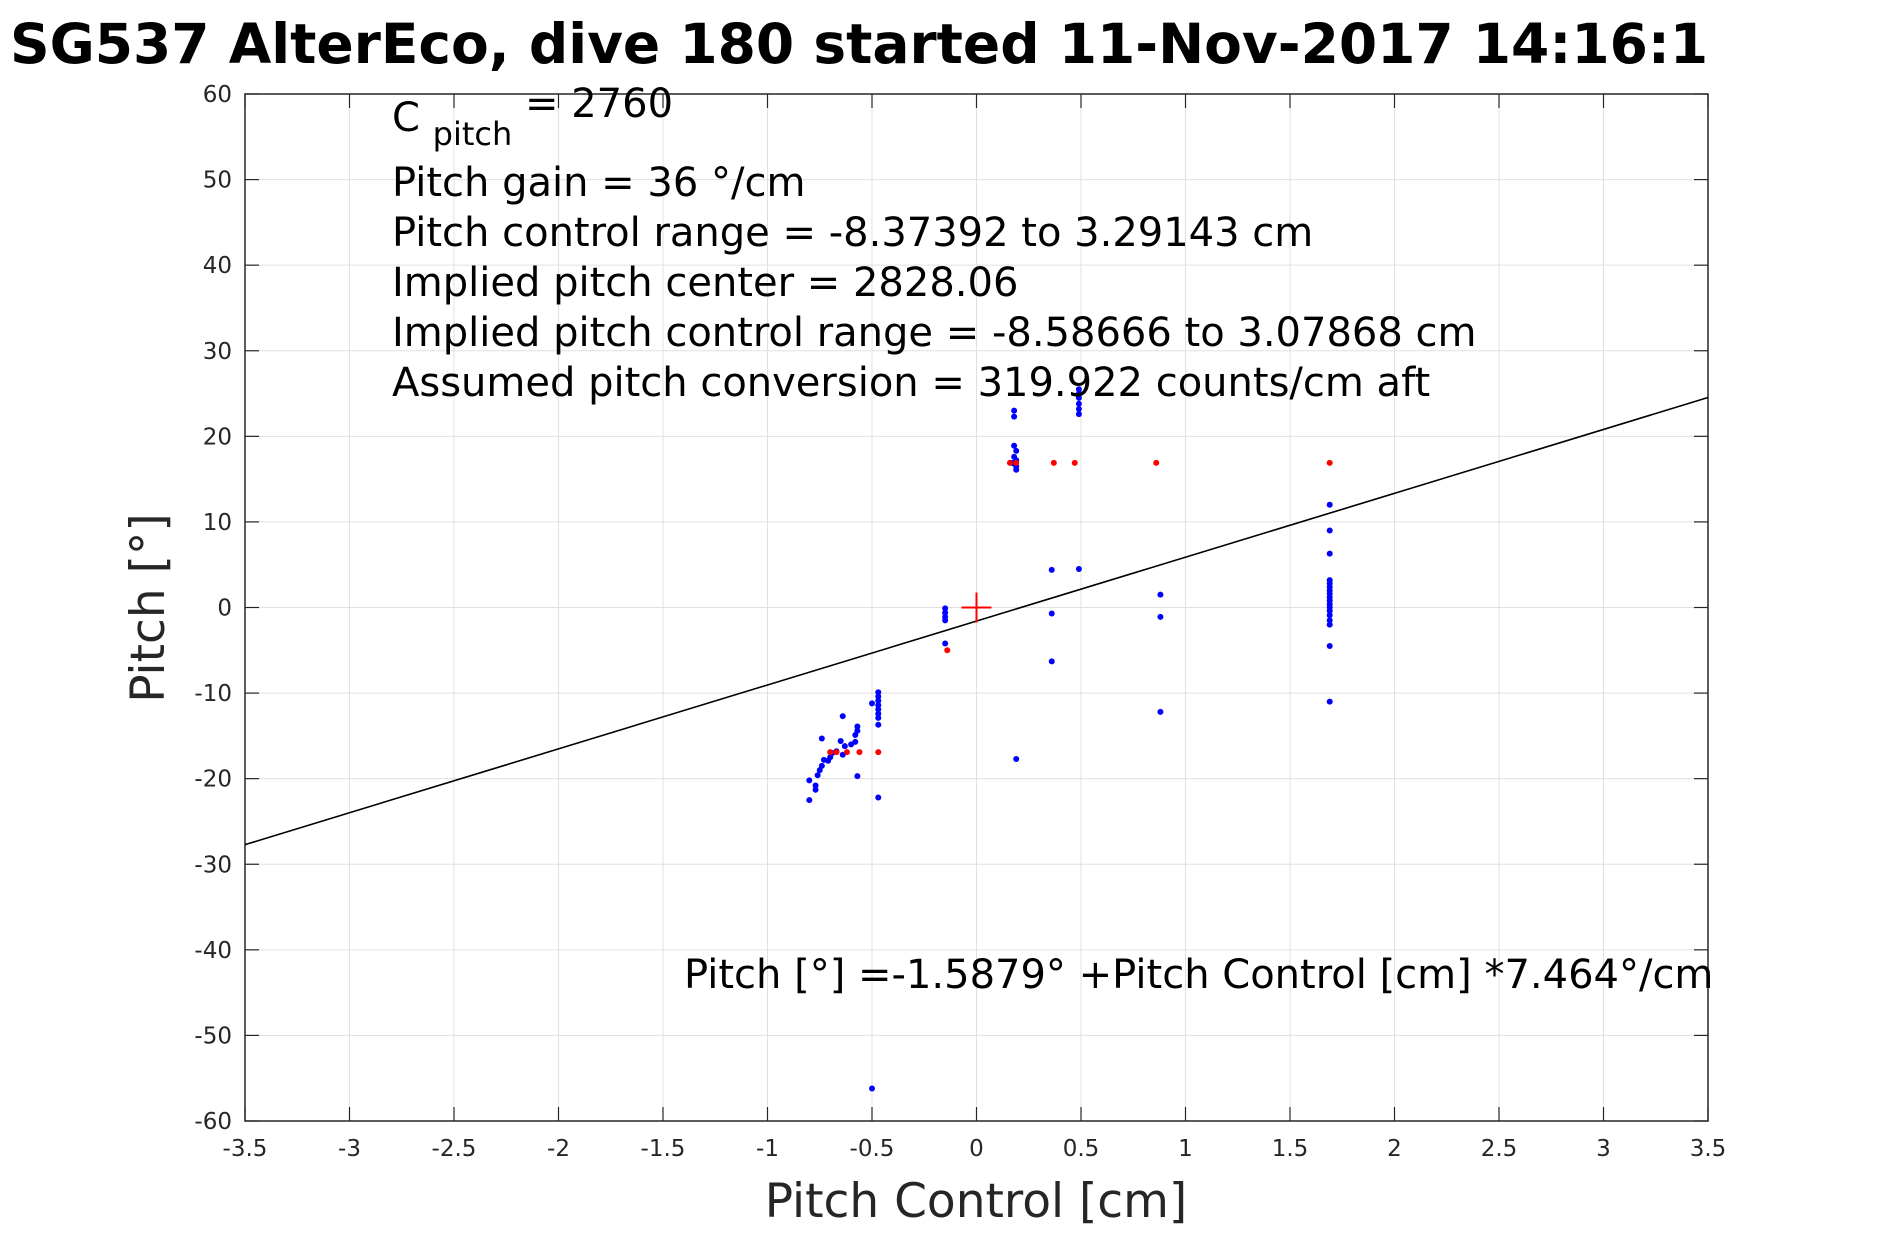 Image resolution: width=1890 pixels, height=1260 pixels. Describe the element at coordinates (148, 608) in the screenshot. I see `y-axis-label: Pitch [°]` at that location.